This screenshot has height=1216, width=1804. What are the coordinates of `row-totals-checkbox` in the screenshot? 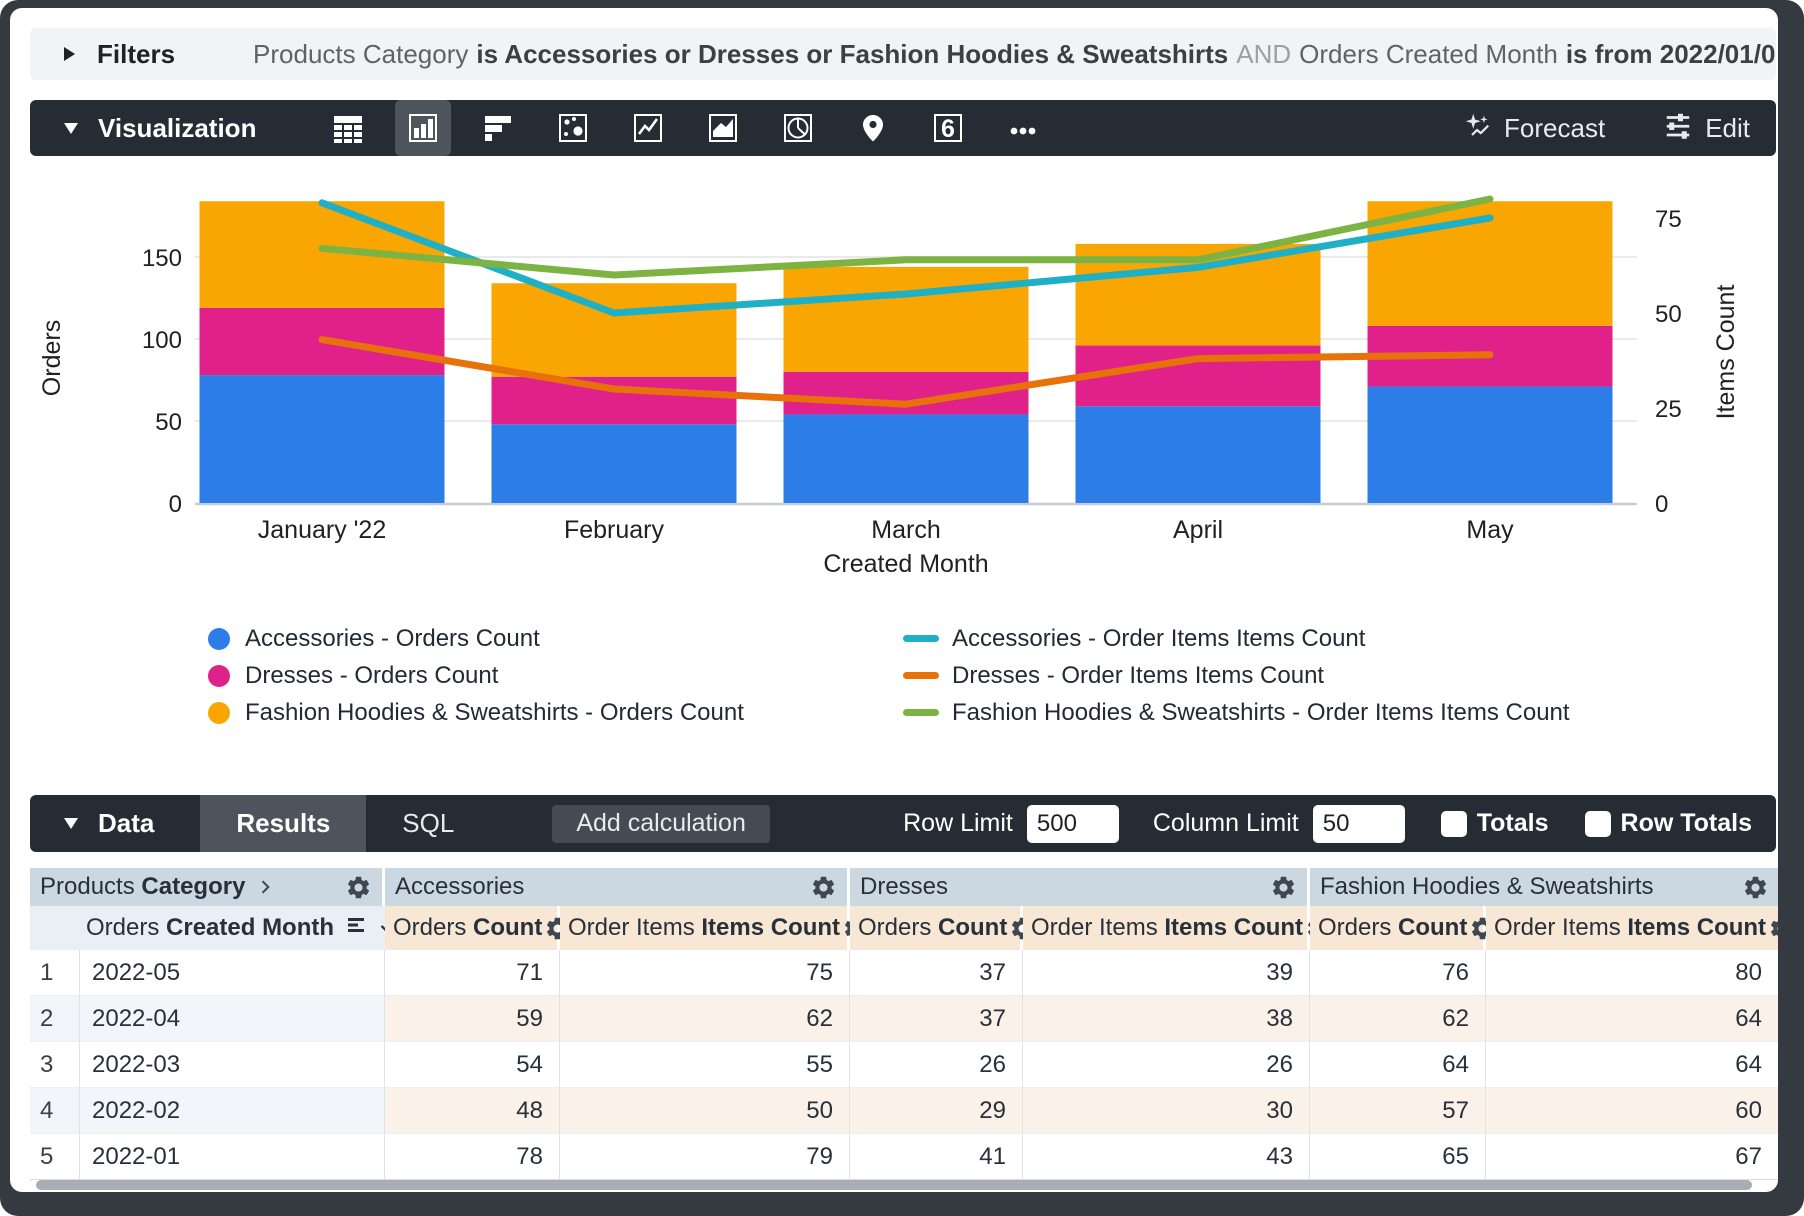 It's located at (1597, 823).